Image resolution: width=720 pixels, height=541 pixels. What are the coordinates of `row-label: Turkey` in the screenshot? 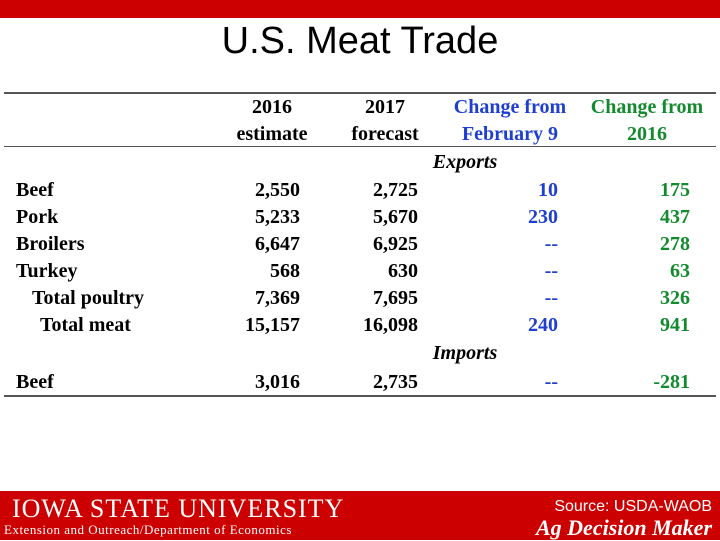 It's located at (47, 271).